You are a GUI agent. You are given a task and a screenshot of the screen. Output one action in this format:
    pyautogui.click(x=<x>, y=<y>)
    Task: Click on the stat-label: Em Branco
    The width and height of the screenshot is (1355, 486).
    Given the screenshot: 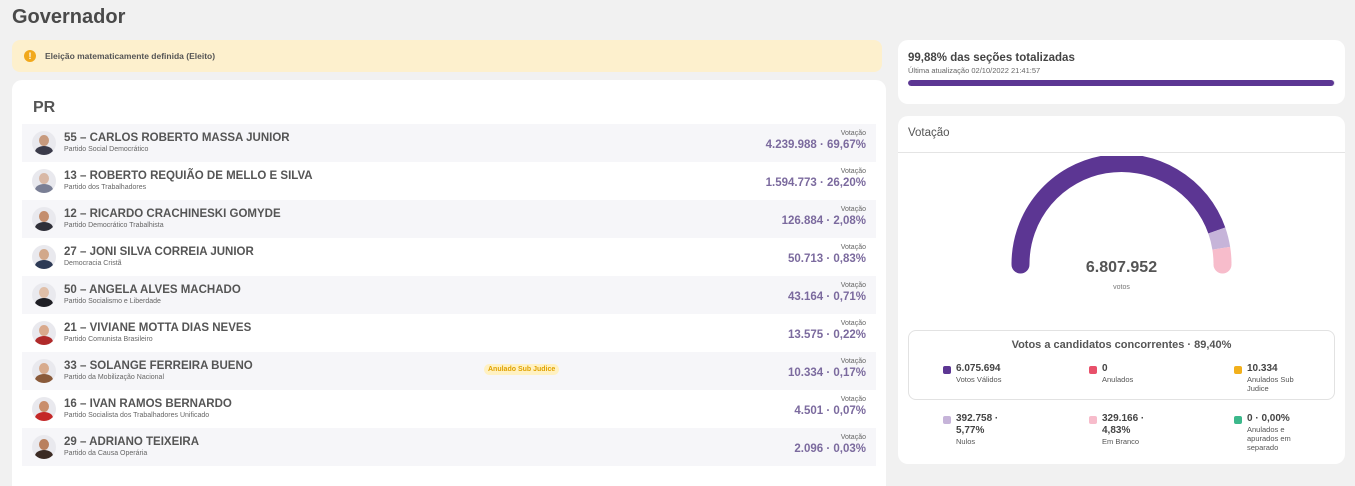 What is the action you would take?
    pyautogui.click(x=1121, y=441)
    